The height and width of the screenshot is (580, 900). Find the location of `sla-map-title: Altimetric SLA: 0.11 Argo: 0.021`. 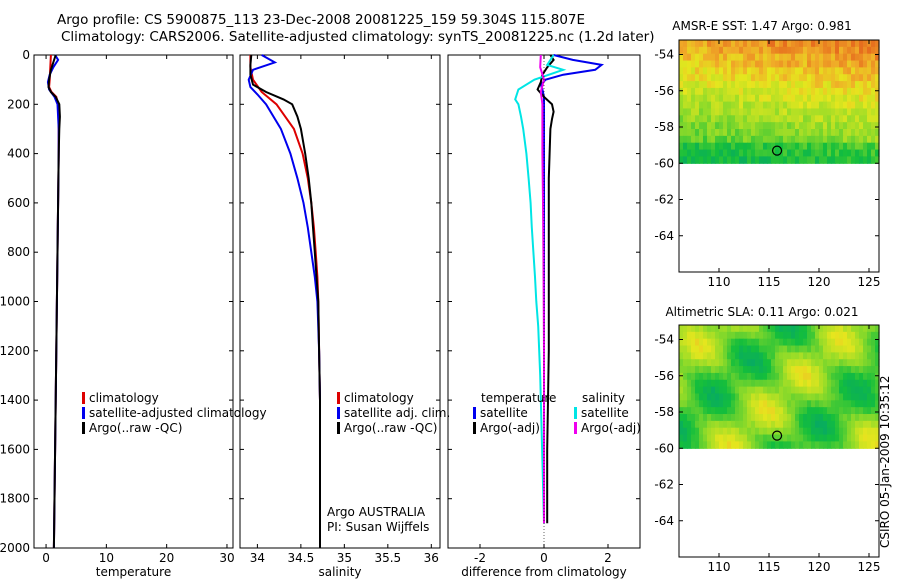

sla-map-title: Altimetric SLA: 0.11 Argo: 0.021 is located at coordinates (761, 312).